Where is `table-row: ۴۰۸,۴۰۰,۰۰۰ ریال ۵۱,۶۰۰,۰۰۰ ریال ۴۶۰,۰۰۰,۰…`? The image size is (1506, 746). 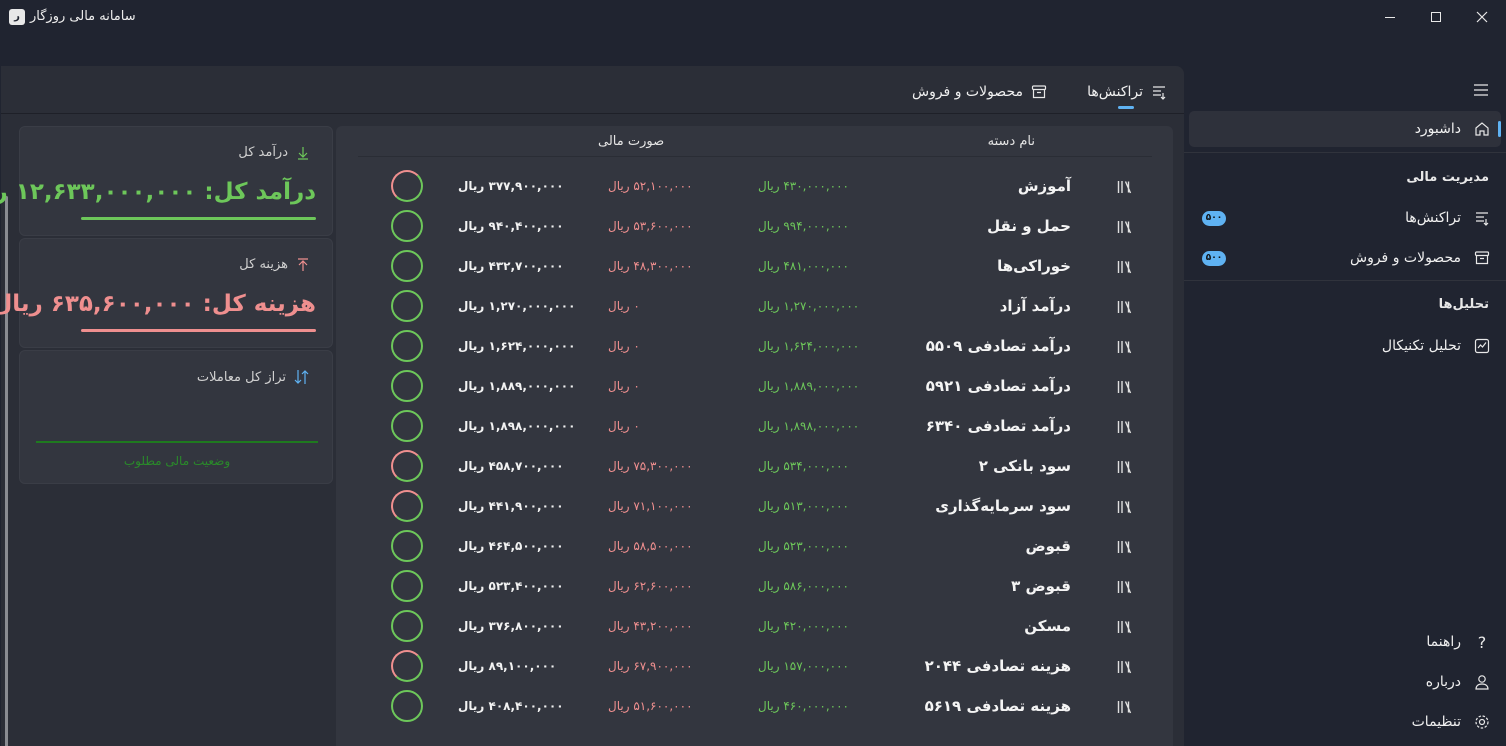 table-row: ۴۰۸,۴۰۰,۰۰۰ ریال ۵۱,۶۰۰,۰۰۰ ریال ۴۶۰,۰۰۰,۰… is located at coordinates (754, 707).